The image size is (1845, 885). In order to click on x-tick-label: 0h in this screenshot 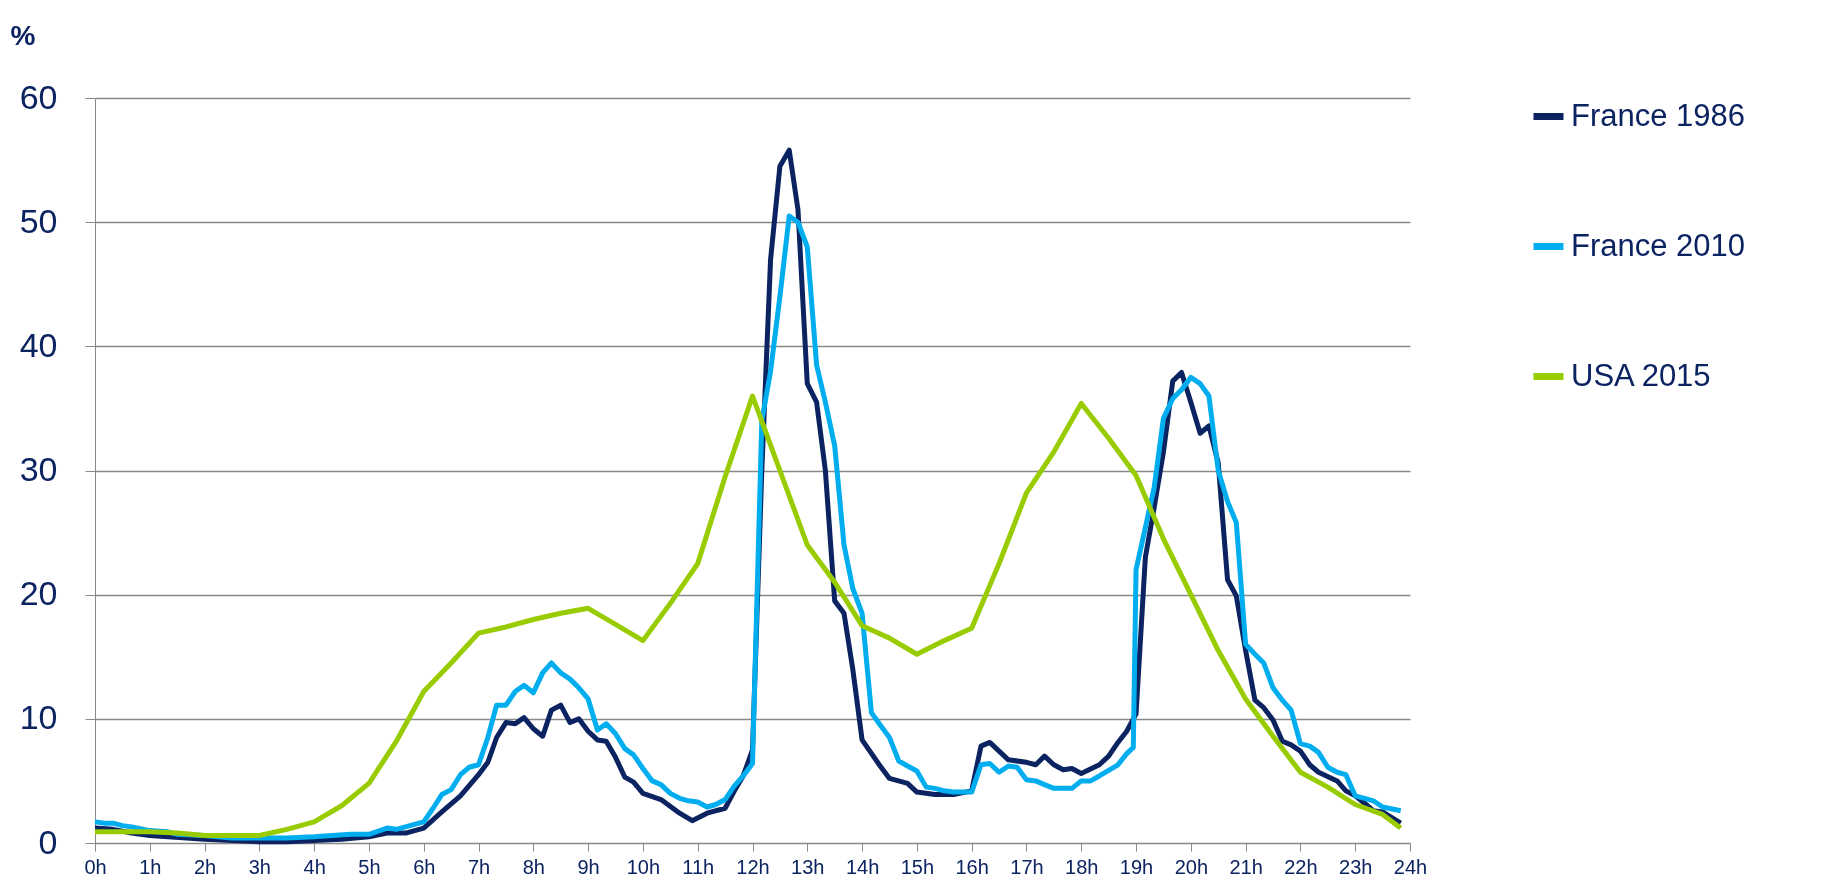, I will do `click(95, 866)`.